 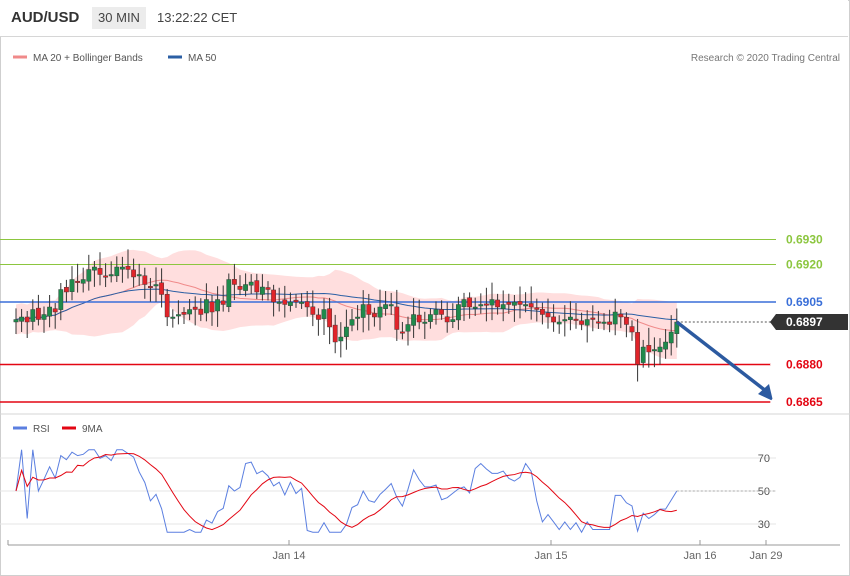 I want to click on rsi-tick-30: 30, so click(x=764, y=525).